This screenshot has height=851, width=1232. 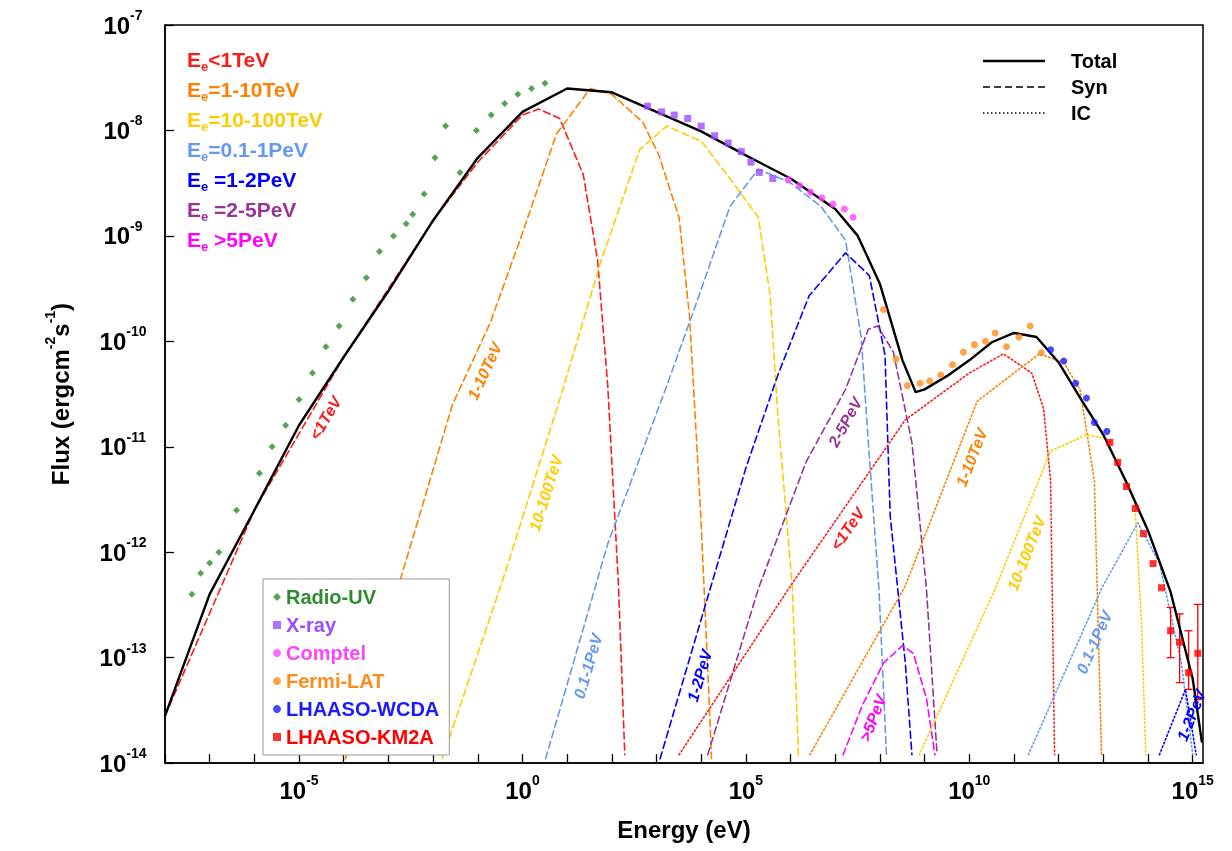 I want to click on y-axis-title: Flux (ergcm-2s-1), so click(x=58, y=394).